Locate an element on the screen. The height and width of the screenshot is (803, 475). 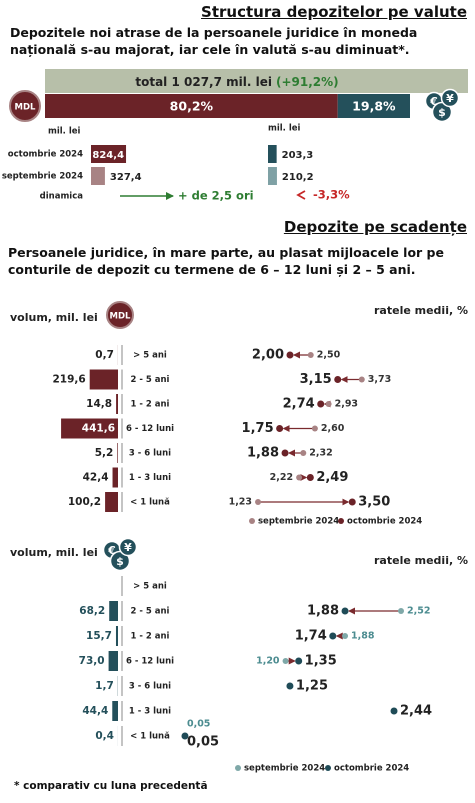
share-label: 80,2% is located at coordinates (192, 106).